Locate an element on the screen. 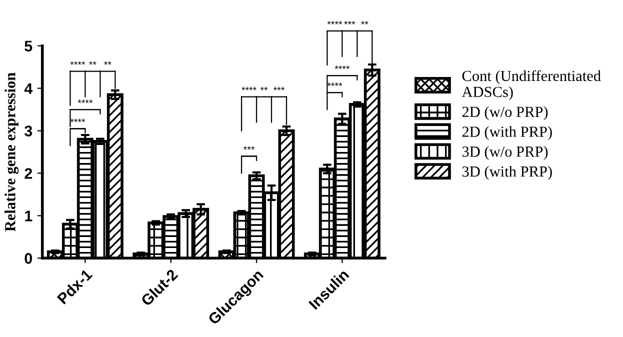 Image resolution: width=623 pixels, height=337 pixels. y-tick-label: 4 is located at coordinates (28, 88).